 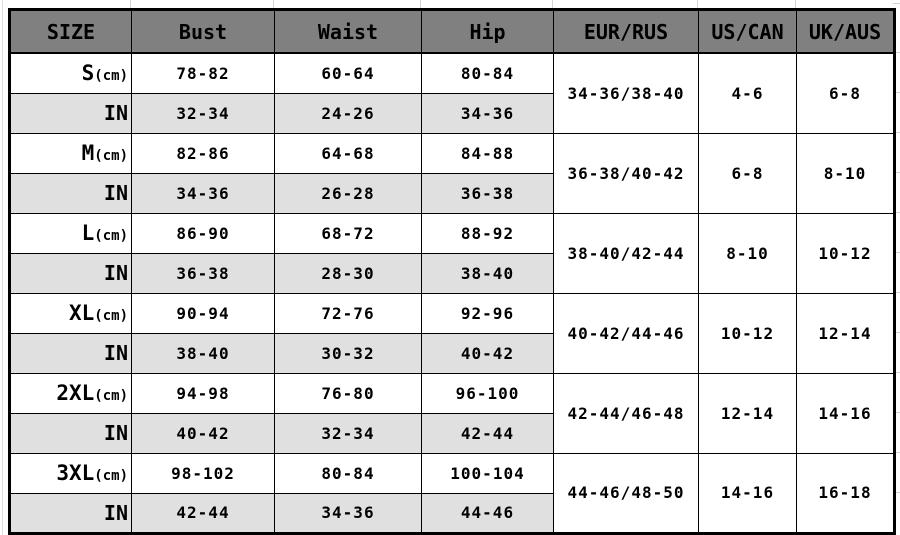 What do you see at coordinates (203, 273) in the screenshot?
I see `cell-bust-in: 36-38` at bounding box center [203, 273].